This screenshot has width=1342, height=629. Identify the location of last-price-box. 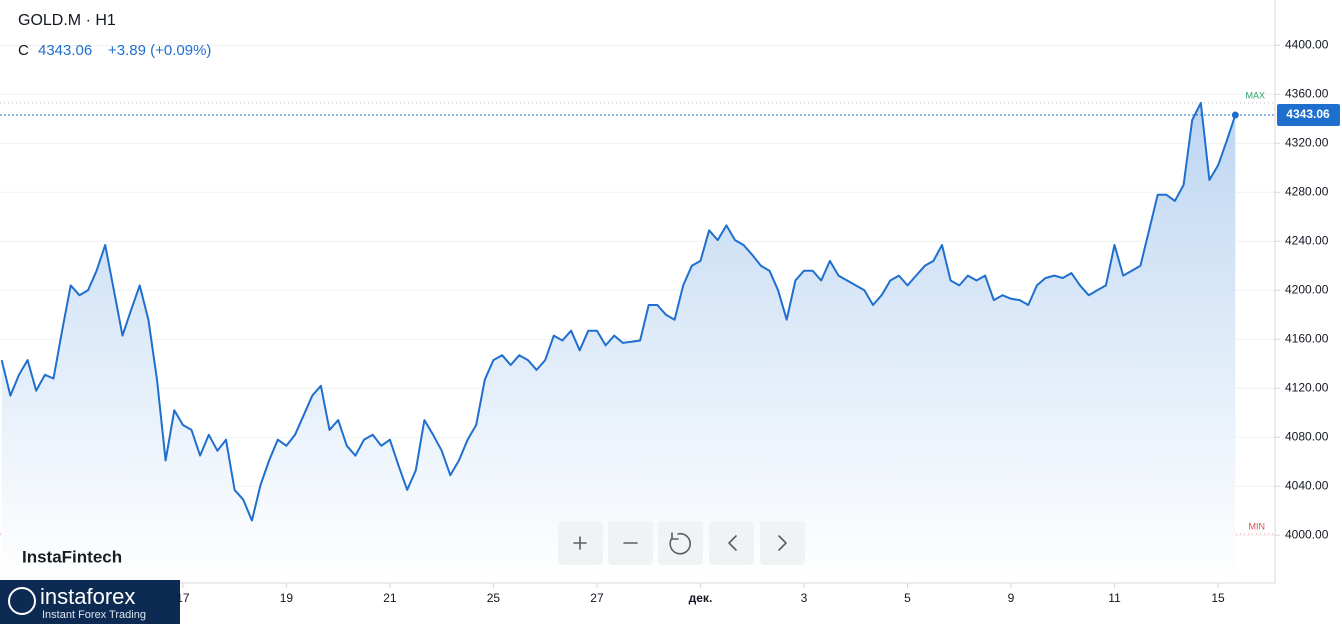
(1308, 115).